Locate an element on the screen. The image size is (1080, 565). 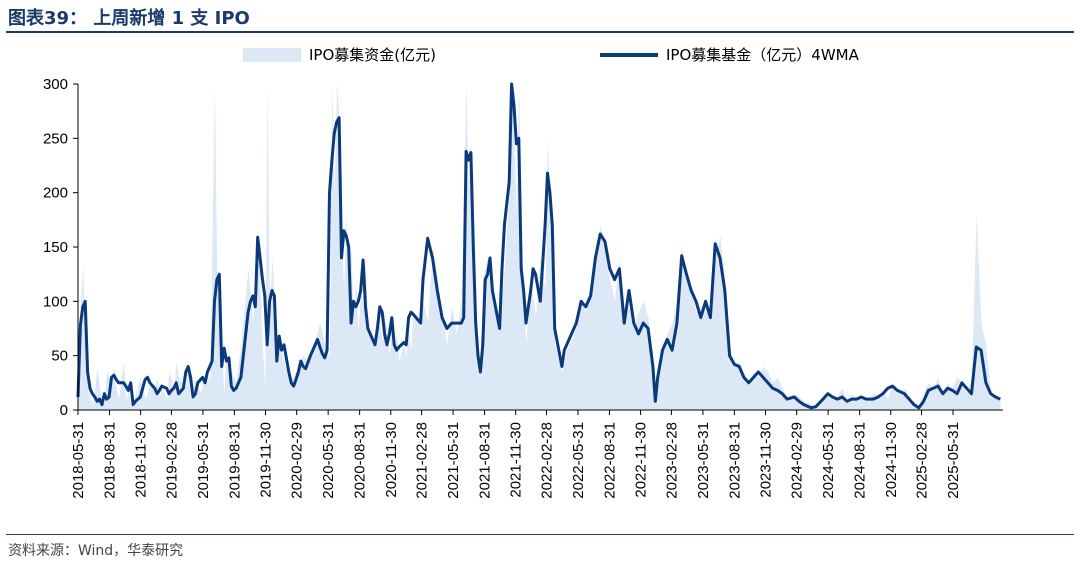
x-tick-label: 2021-02-28 is located at coordinates (422, 460).